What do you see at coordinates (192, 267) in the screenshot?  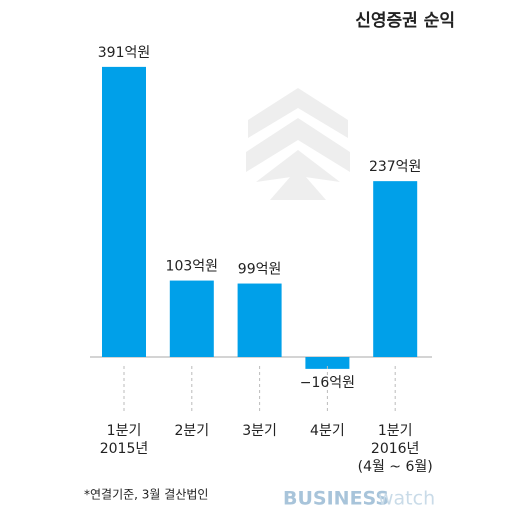 I see `value-label: 103억원` at bounding box center [192, 267].